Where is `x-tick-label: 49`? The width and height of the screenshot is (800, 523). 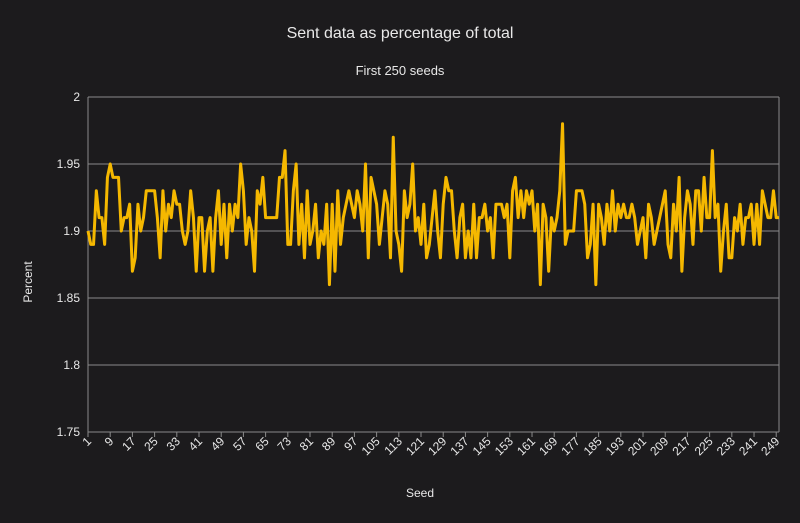 x-tick-label: 49 is located at coordinates (218, 444).